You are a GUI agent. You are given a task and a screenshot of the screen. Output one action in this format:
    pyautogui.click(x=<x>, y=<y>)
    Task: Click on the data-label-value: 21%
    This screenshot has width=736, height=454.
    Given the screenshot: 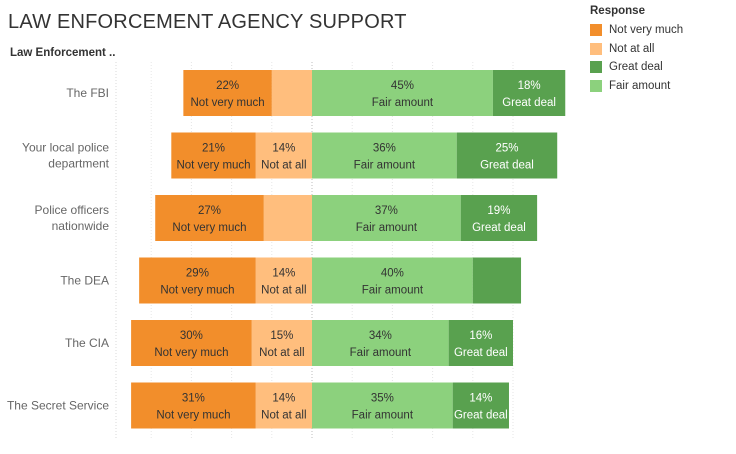 What is the action you would take?
    pyautogui.click(x=213, y=149)
    